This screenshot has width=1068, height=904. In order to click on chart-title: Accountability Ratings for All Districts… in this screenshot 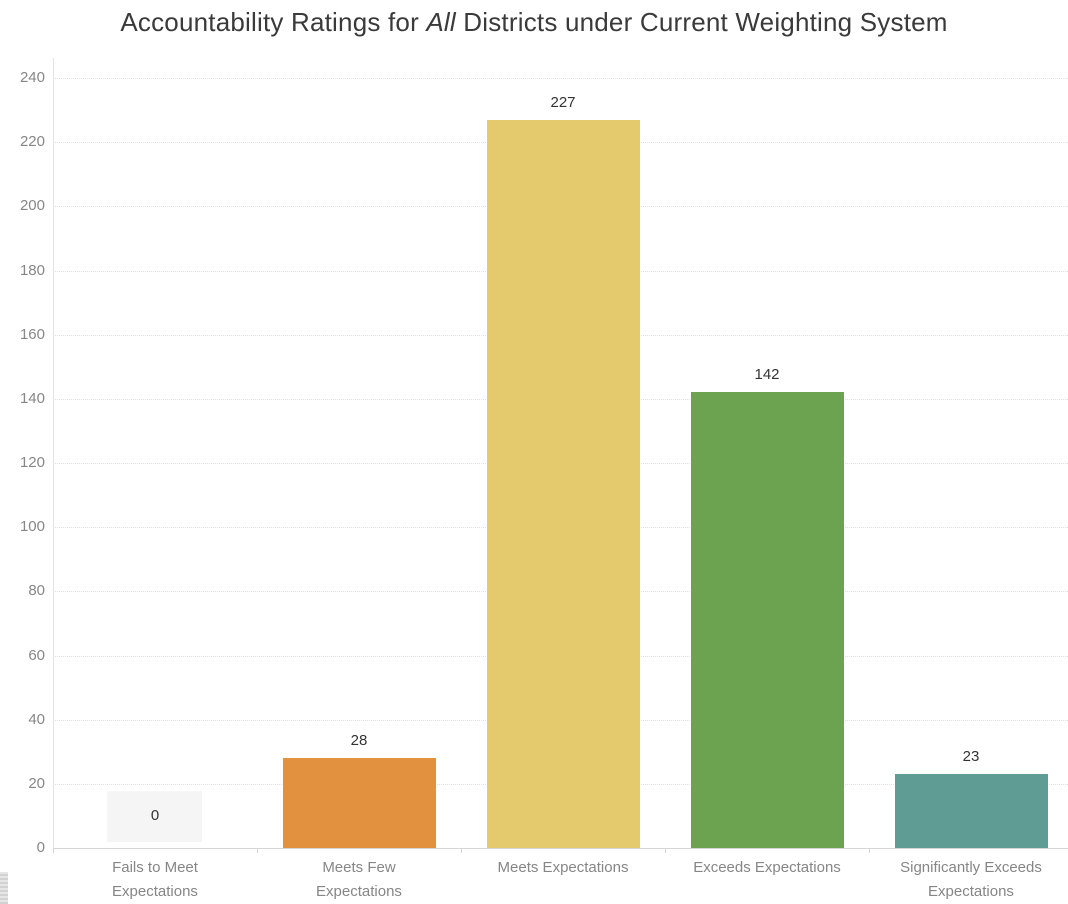, I will do `click(534, 22)`.